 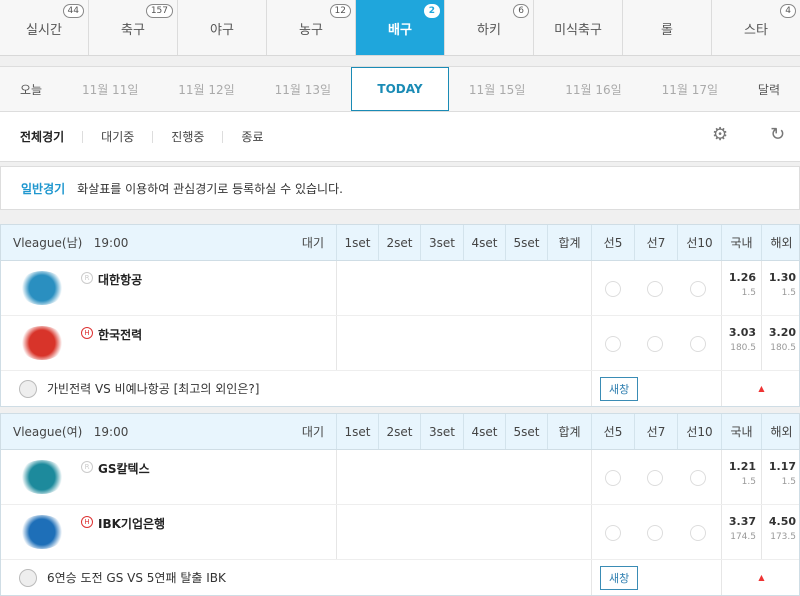 I want to click on team-name: 한국전력, so click(x=120, y=335).